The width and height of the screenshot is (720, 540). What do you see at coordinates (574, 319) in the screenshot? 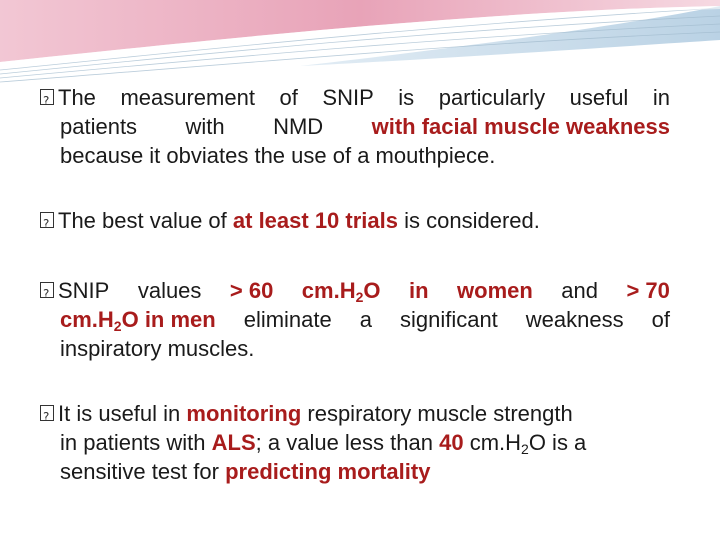
I see `word: weakness` at bounding box center [574, 319].